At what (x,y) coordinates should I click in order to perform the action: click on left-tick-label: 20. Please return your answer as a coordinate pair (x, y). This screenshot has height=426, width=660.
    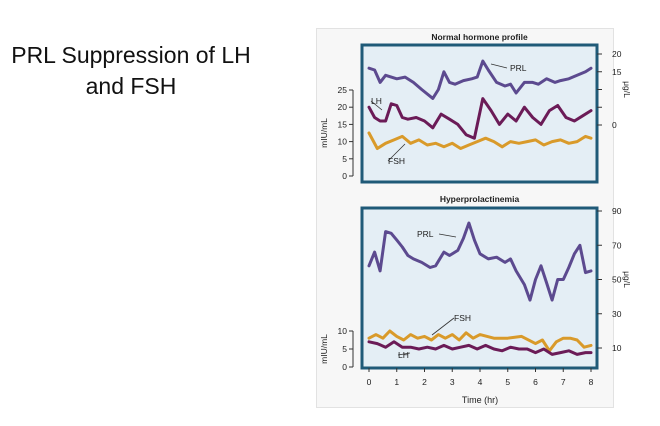
    Looking at the image, I should click on (343, 107).